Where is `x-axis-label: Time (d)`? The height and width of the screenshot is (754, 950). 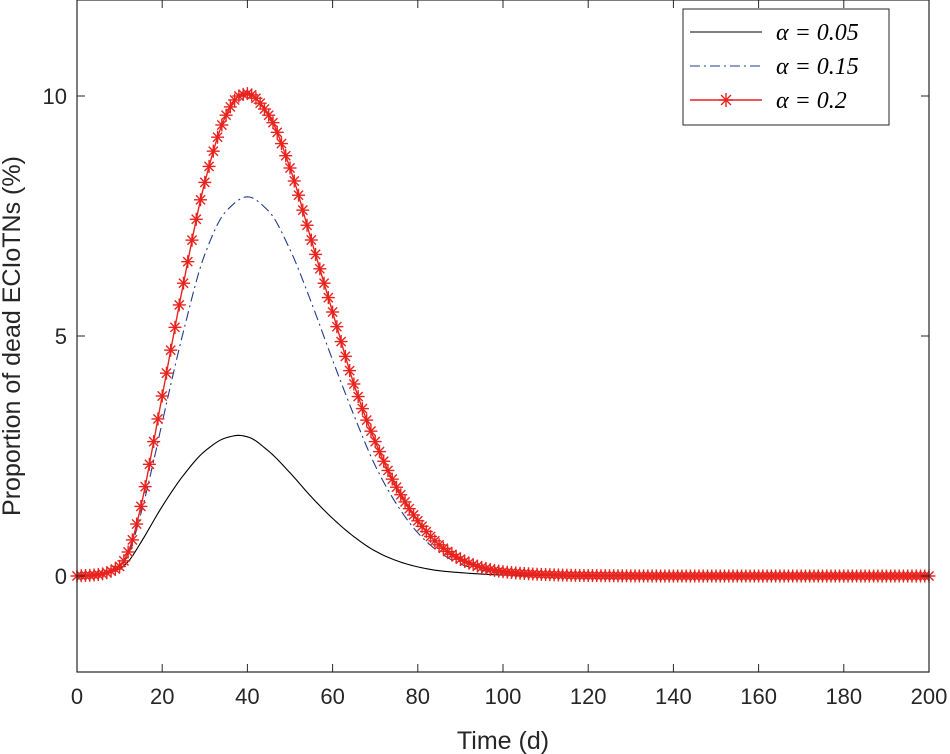
x-axis-label: Time (d) is located at coordinates (503, 740).